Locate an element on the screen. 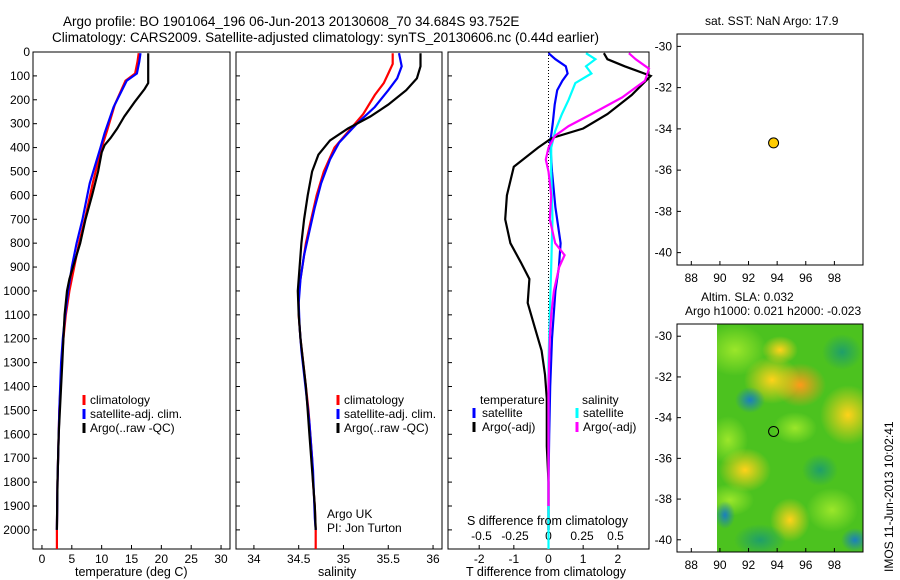 This screenshot has width=900, height=580. y-tick-label: -30 is located at coordinates (664, 46).